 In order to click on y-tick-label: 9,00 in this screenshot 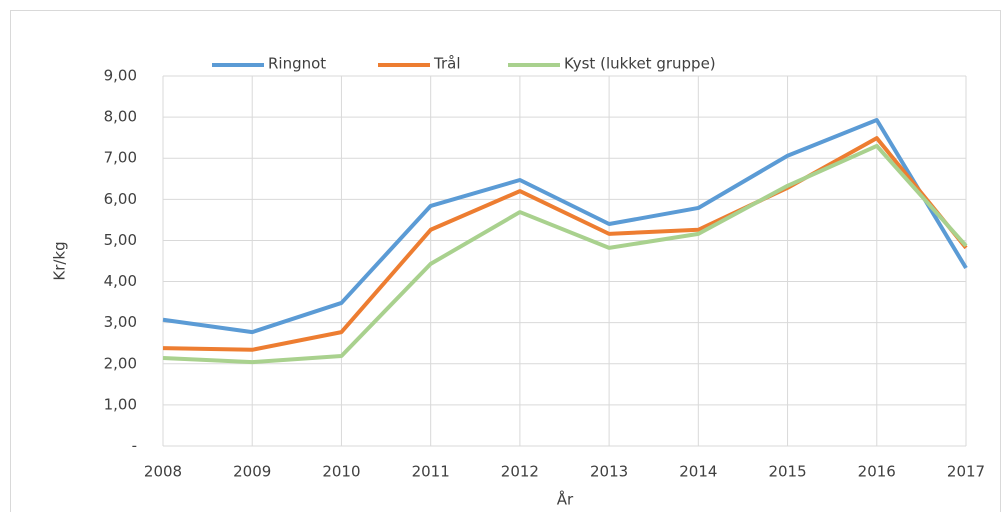, I will do `click(120, 76)`.